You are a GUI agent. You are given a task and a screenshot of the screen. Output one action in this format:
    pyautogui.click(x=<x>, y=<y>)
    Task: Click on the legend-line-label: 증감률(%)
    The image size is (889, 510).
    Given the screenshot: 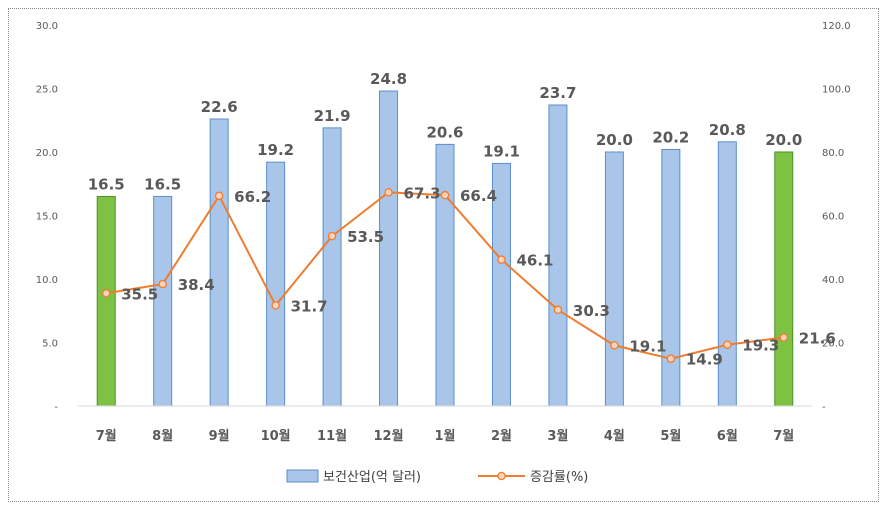 What is the action you would take?
    pyautogui.click(x=559, y=477)
    